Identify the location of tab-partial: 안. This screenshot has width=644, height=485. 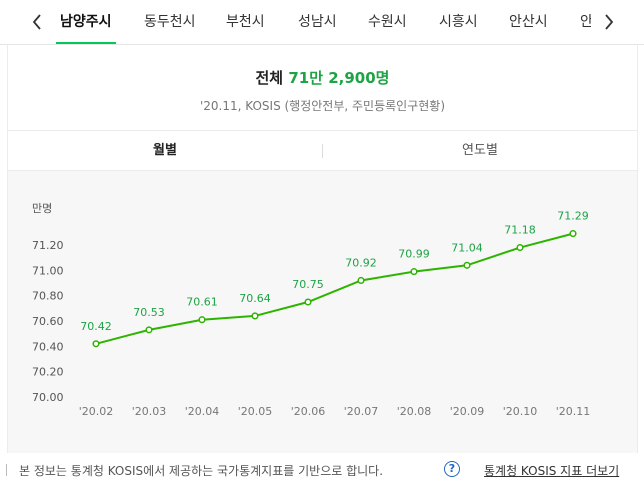
(585, 22).